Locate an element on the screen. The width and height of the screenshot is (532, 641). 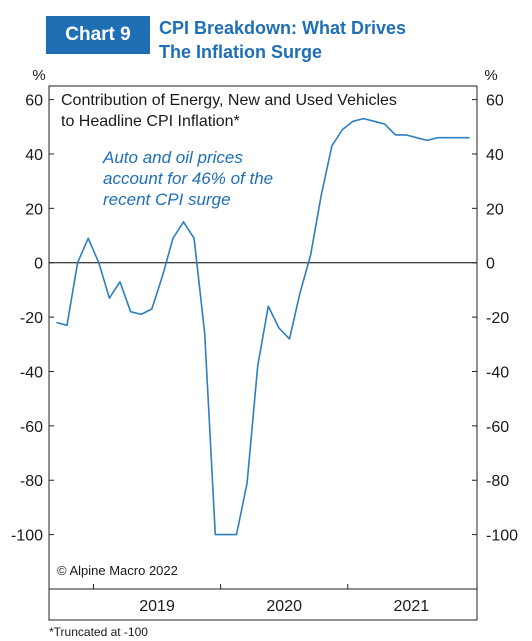
source-label: © Alpine Macro 2022 is located at coordinates (117, 570).